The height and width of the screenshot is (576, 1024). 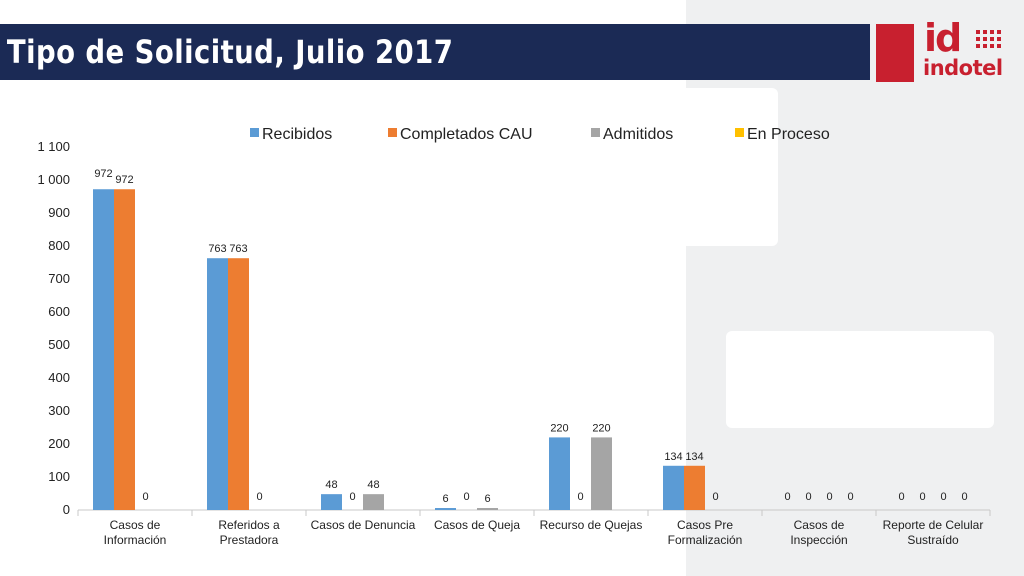 What do you see at coordinates (363, 525) in the screenshot?
I see `x-category-label: Casos de Denuncia` at bounding box center [363, 525].